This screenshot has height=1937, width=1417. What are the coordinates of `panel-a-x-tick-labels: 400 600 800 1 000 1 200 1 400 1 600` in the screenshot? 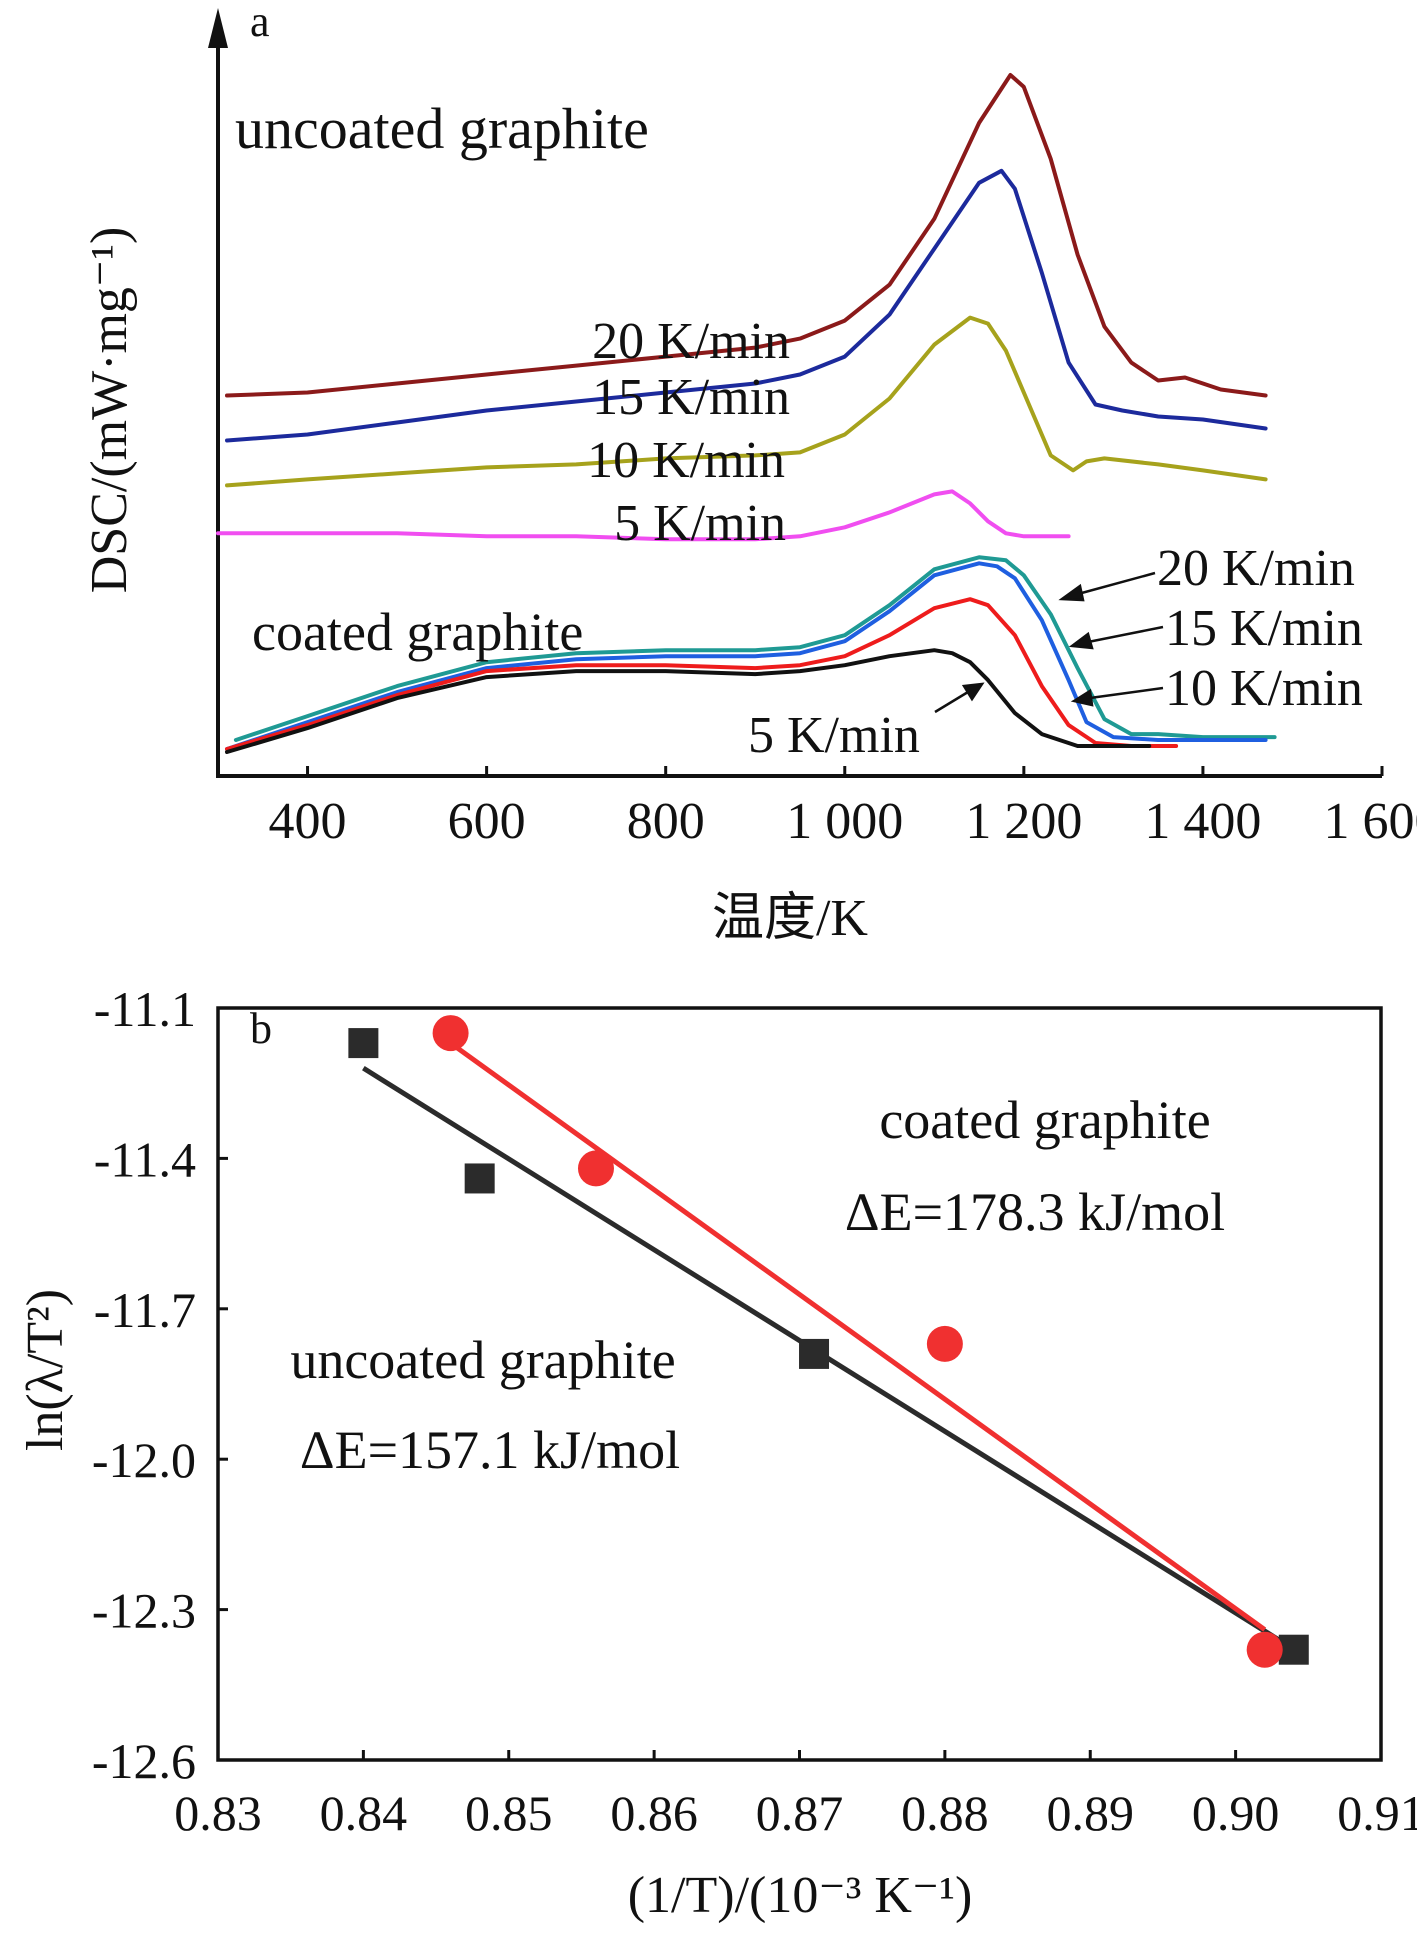 It's located at (843, 821).